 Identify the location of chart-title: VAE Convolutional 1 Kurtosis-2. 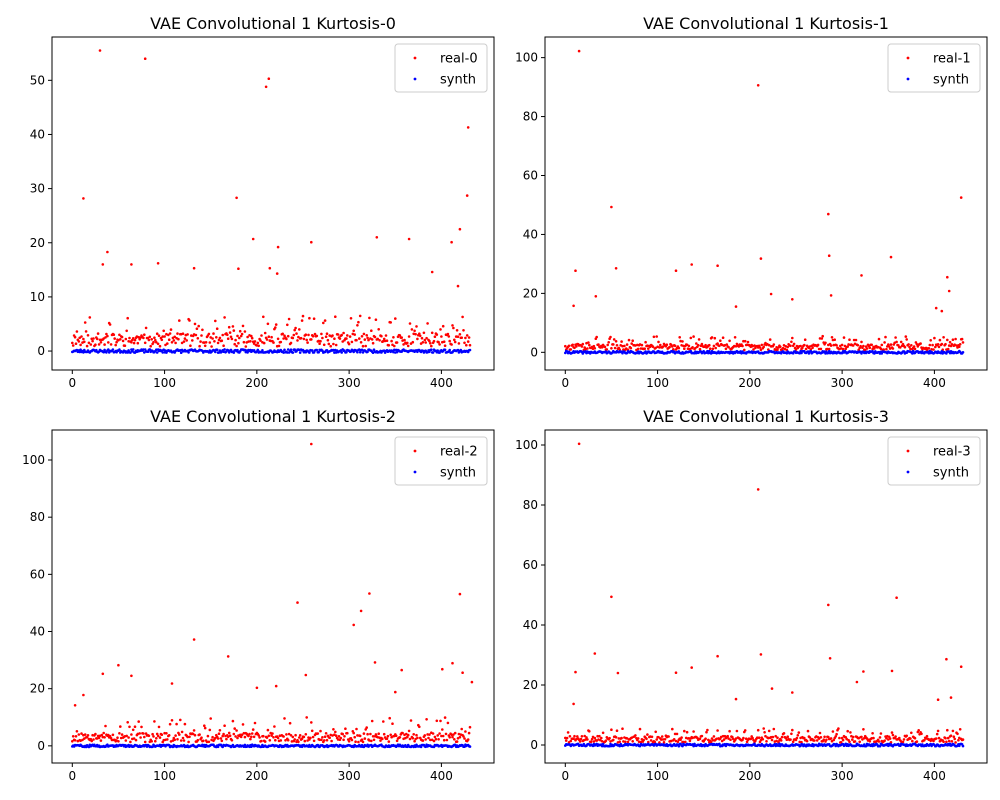
(273, 416).